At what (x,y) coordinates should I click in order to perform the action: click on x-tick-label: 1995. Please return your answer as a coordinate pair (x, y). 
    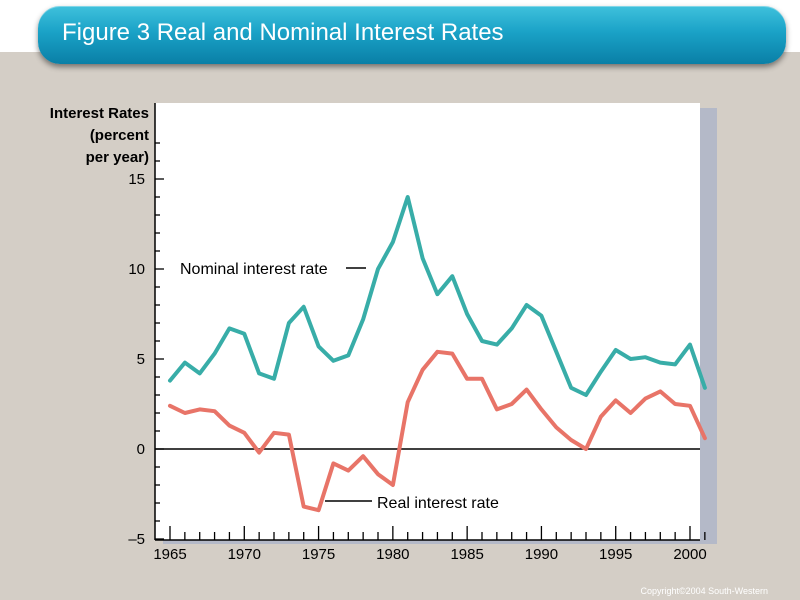
    Looking at the image, I should click on (615, 554).